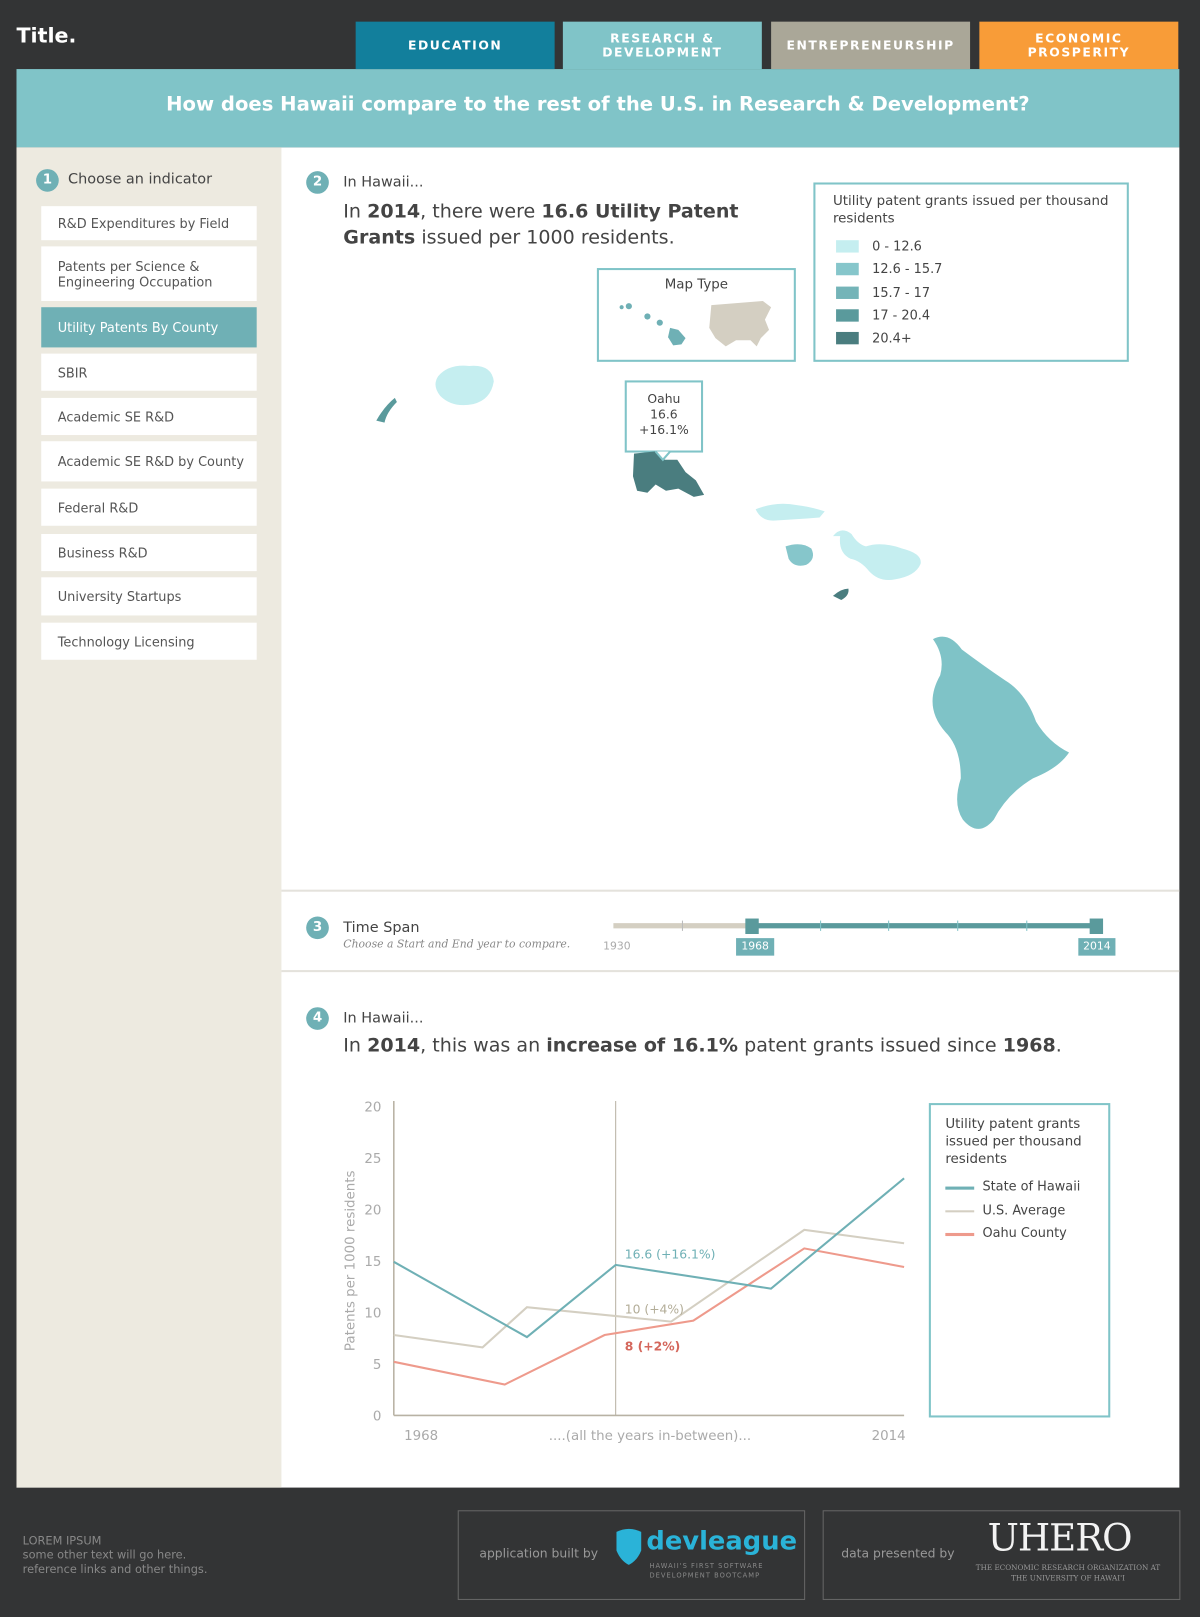 This screenshot has width=1200, height=1617. Describe the element at coordinates (907, 269) in the screenshot. I see `legend-label: 12.6 - 15.7` at that location.